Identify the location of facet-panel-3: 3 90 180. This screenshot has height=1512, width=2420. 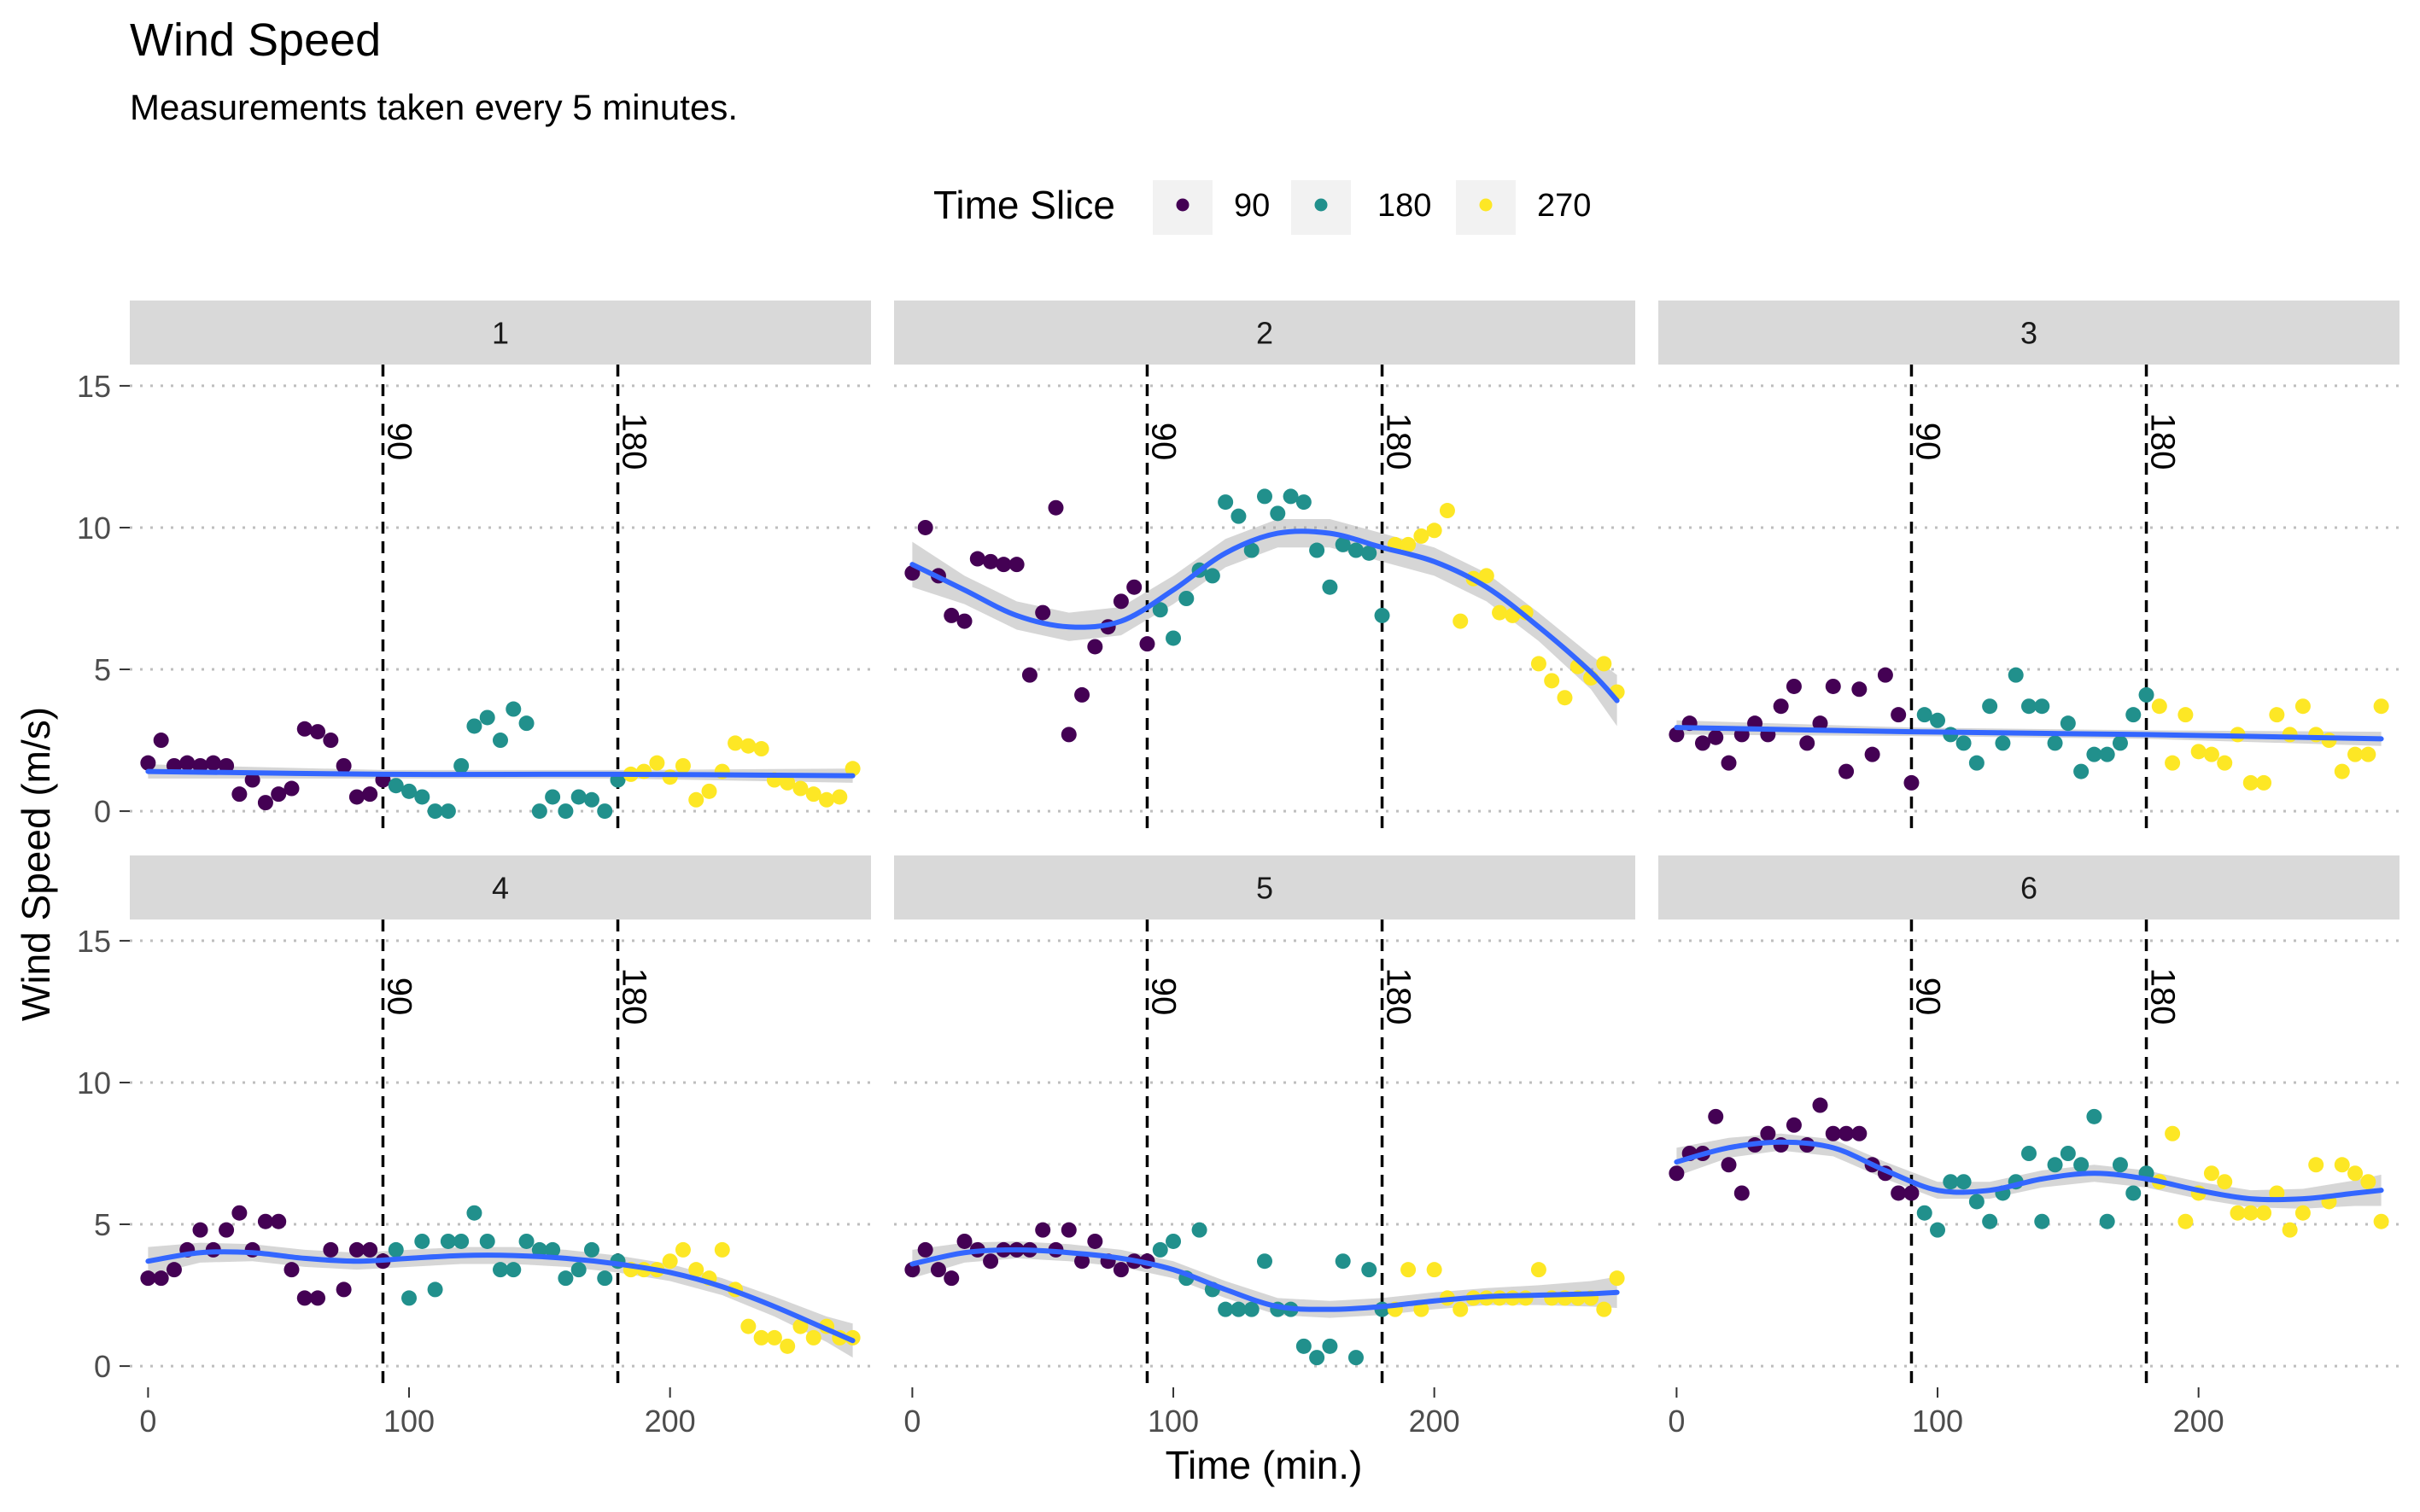
(2029, 566).